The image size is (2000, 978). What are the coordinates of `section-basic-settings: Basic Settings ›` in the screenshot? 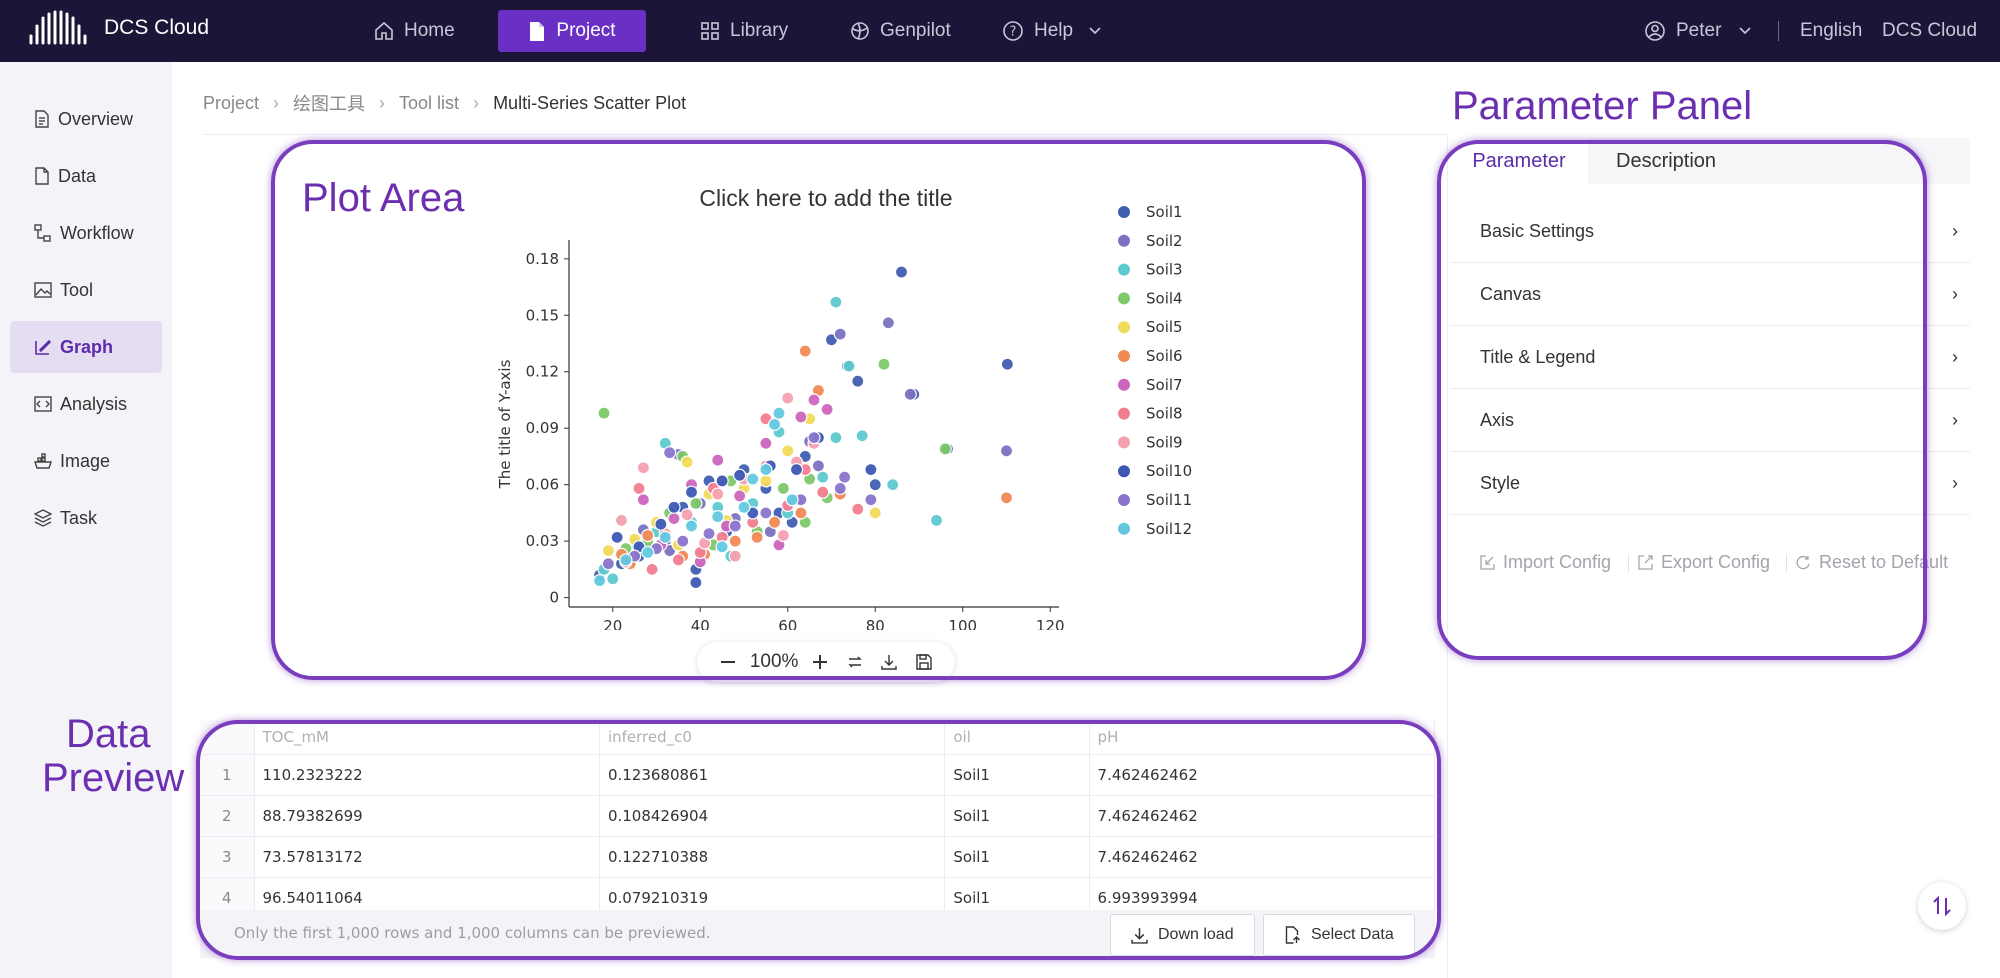 It's located at (1710, 232).